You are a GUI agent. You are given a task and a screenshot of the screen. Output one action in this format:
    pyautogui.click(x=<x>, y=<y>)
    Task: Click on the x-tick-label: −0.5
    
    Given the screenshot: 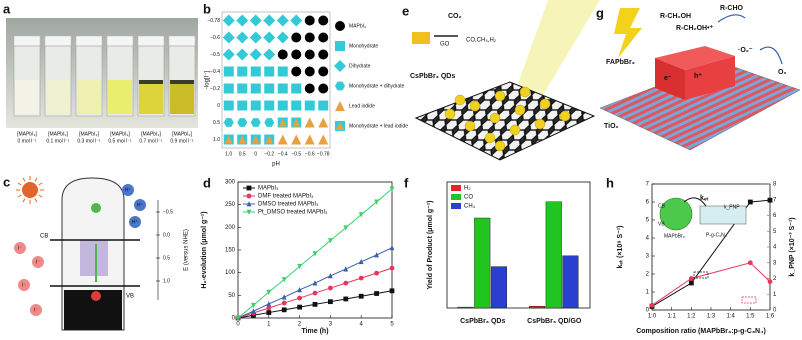 What is the action you would take?
    pyautogui.click(x=296, y=154)
    